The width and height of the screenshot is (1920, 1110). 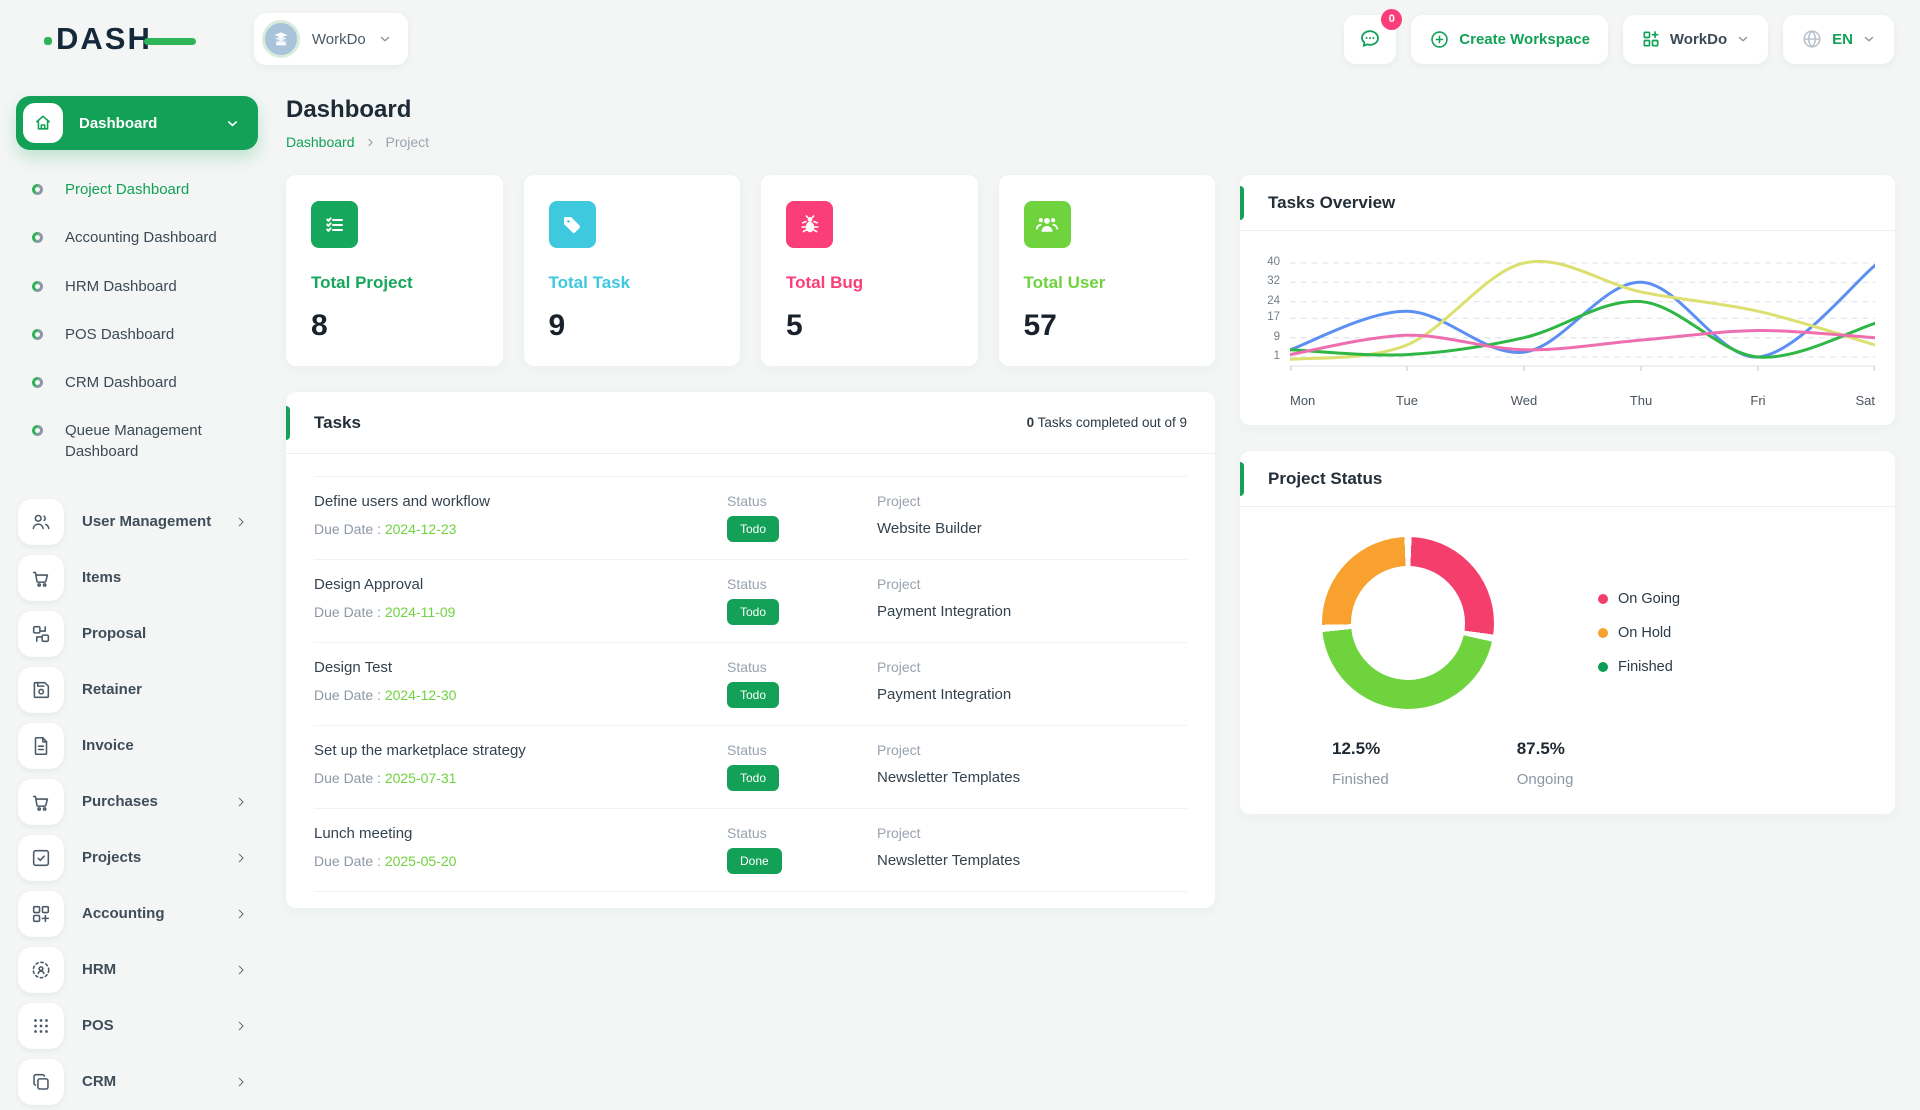 What do you see at coordinates (1273, 262) in the screenshot?
I see `y-tick-label: 40` at bounding box center [1273, 262].